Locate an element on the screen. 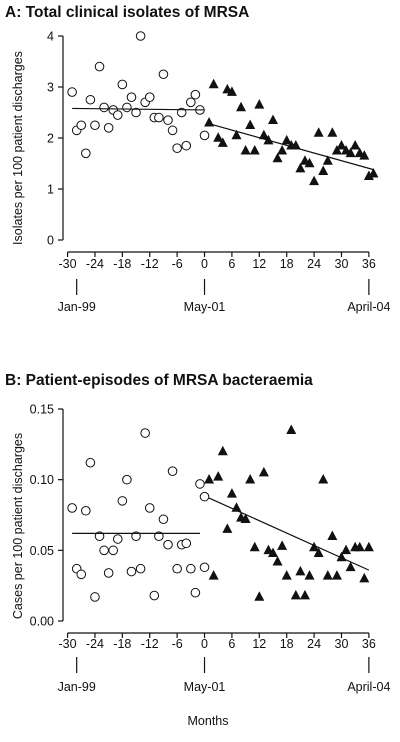  panel-a-x-tick-label: 0 is located at coordinates (204, 264).